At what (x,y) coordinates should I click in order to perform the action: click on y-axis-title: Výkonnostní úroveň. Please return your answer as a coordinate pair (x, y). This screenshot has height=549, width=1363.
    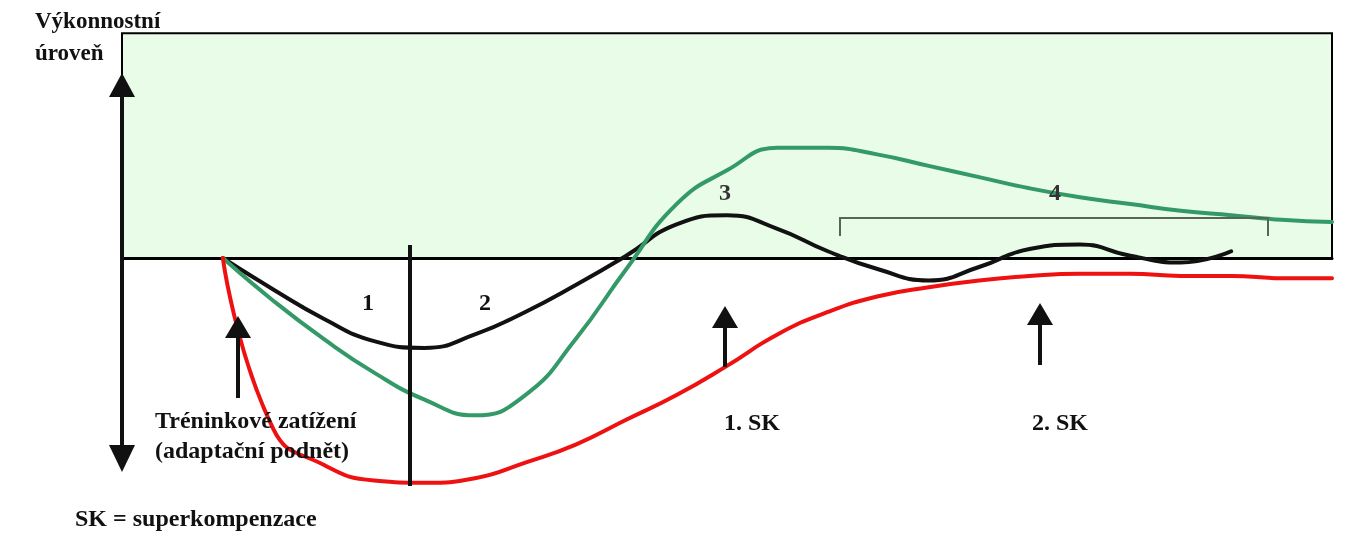
    Looking at the image, I should click on (98, 36).